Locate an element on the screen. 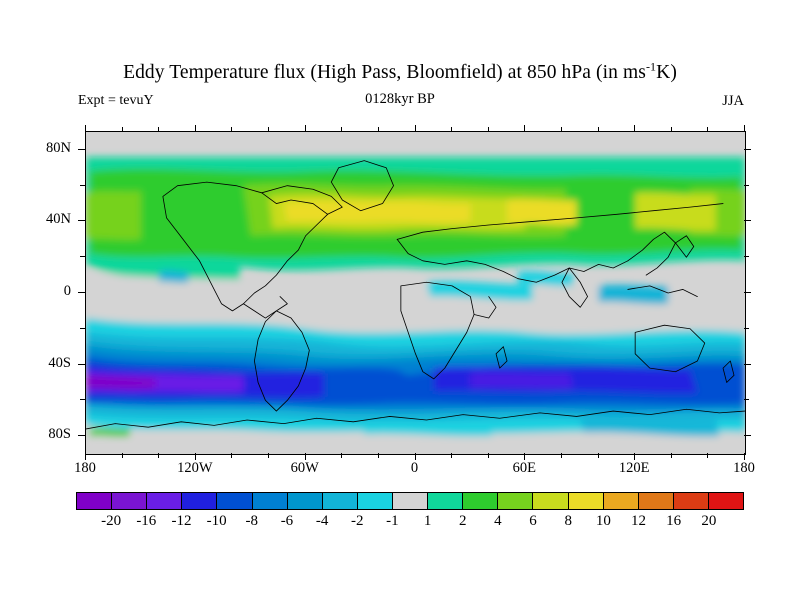  colorbar-tick-label: 2 is located at coordinates (462, 521).